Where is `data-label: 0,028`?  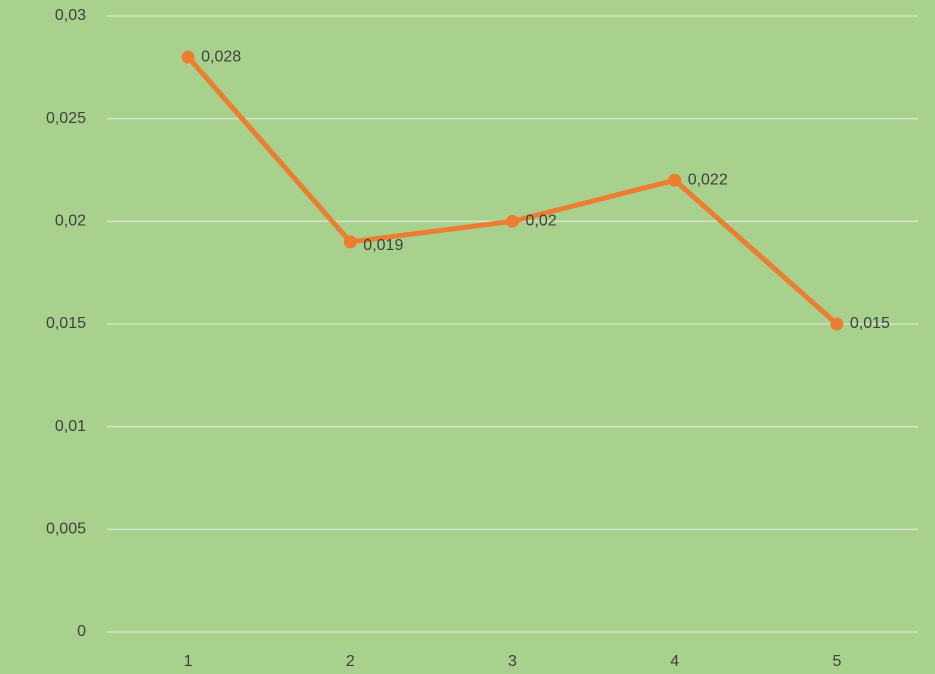
data-label: 0,028 is located at coordinates (221, 56).